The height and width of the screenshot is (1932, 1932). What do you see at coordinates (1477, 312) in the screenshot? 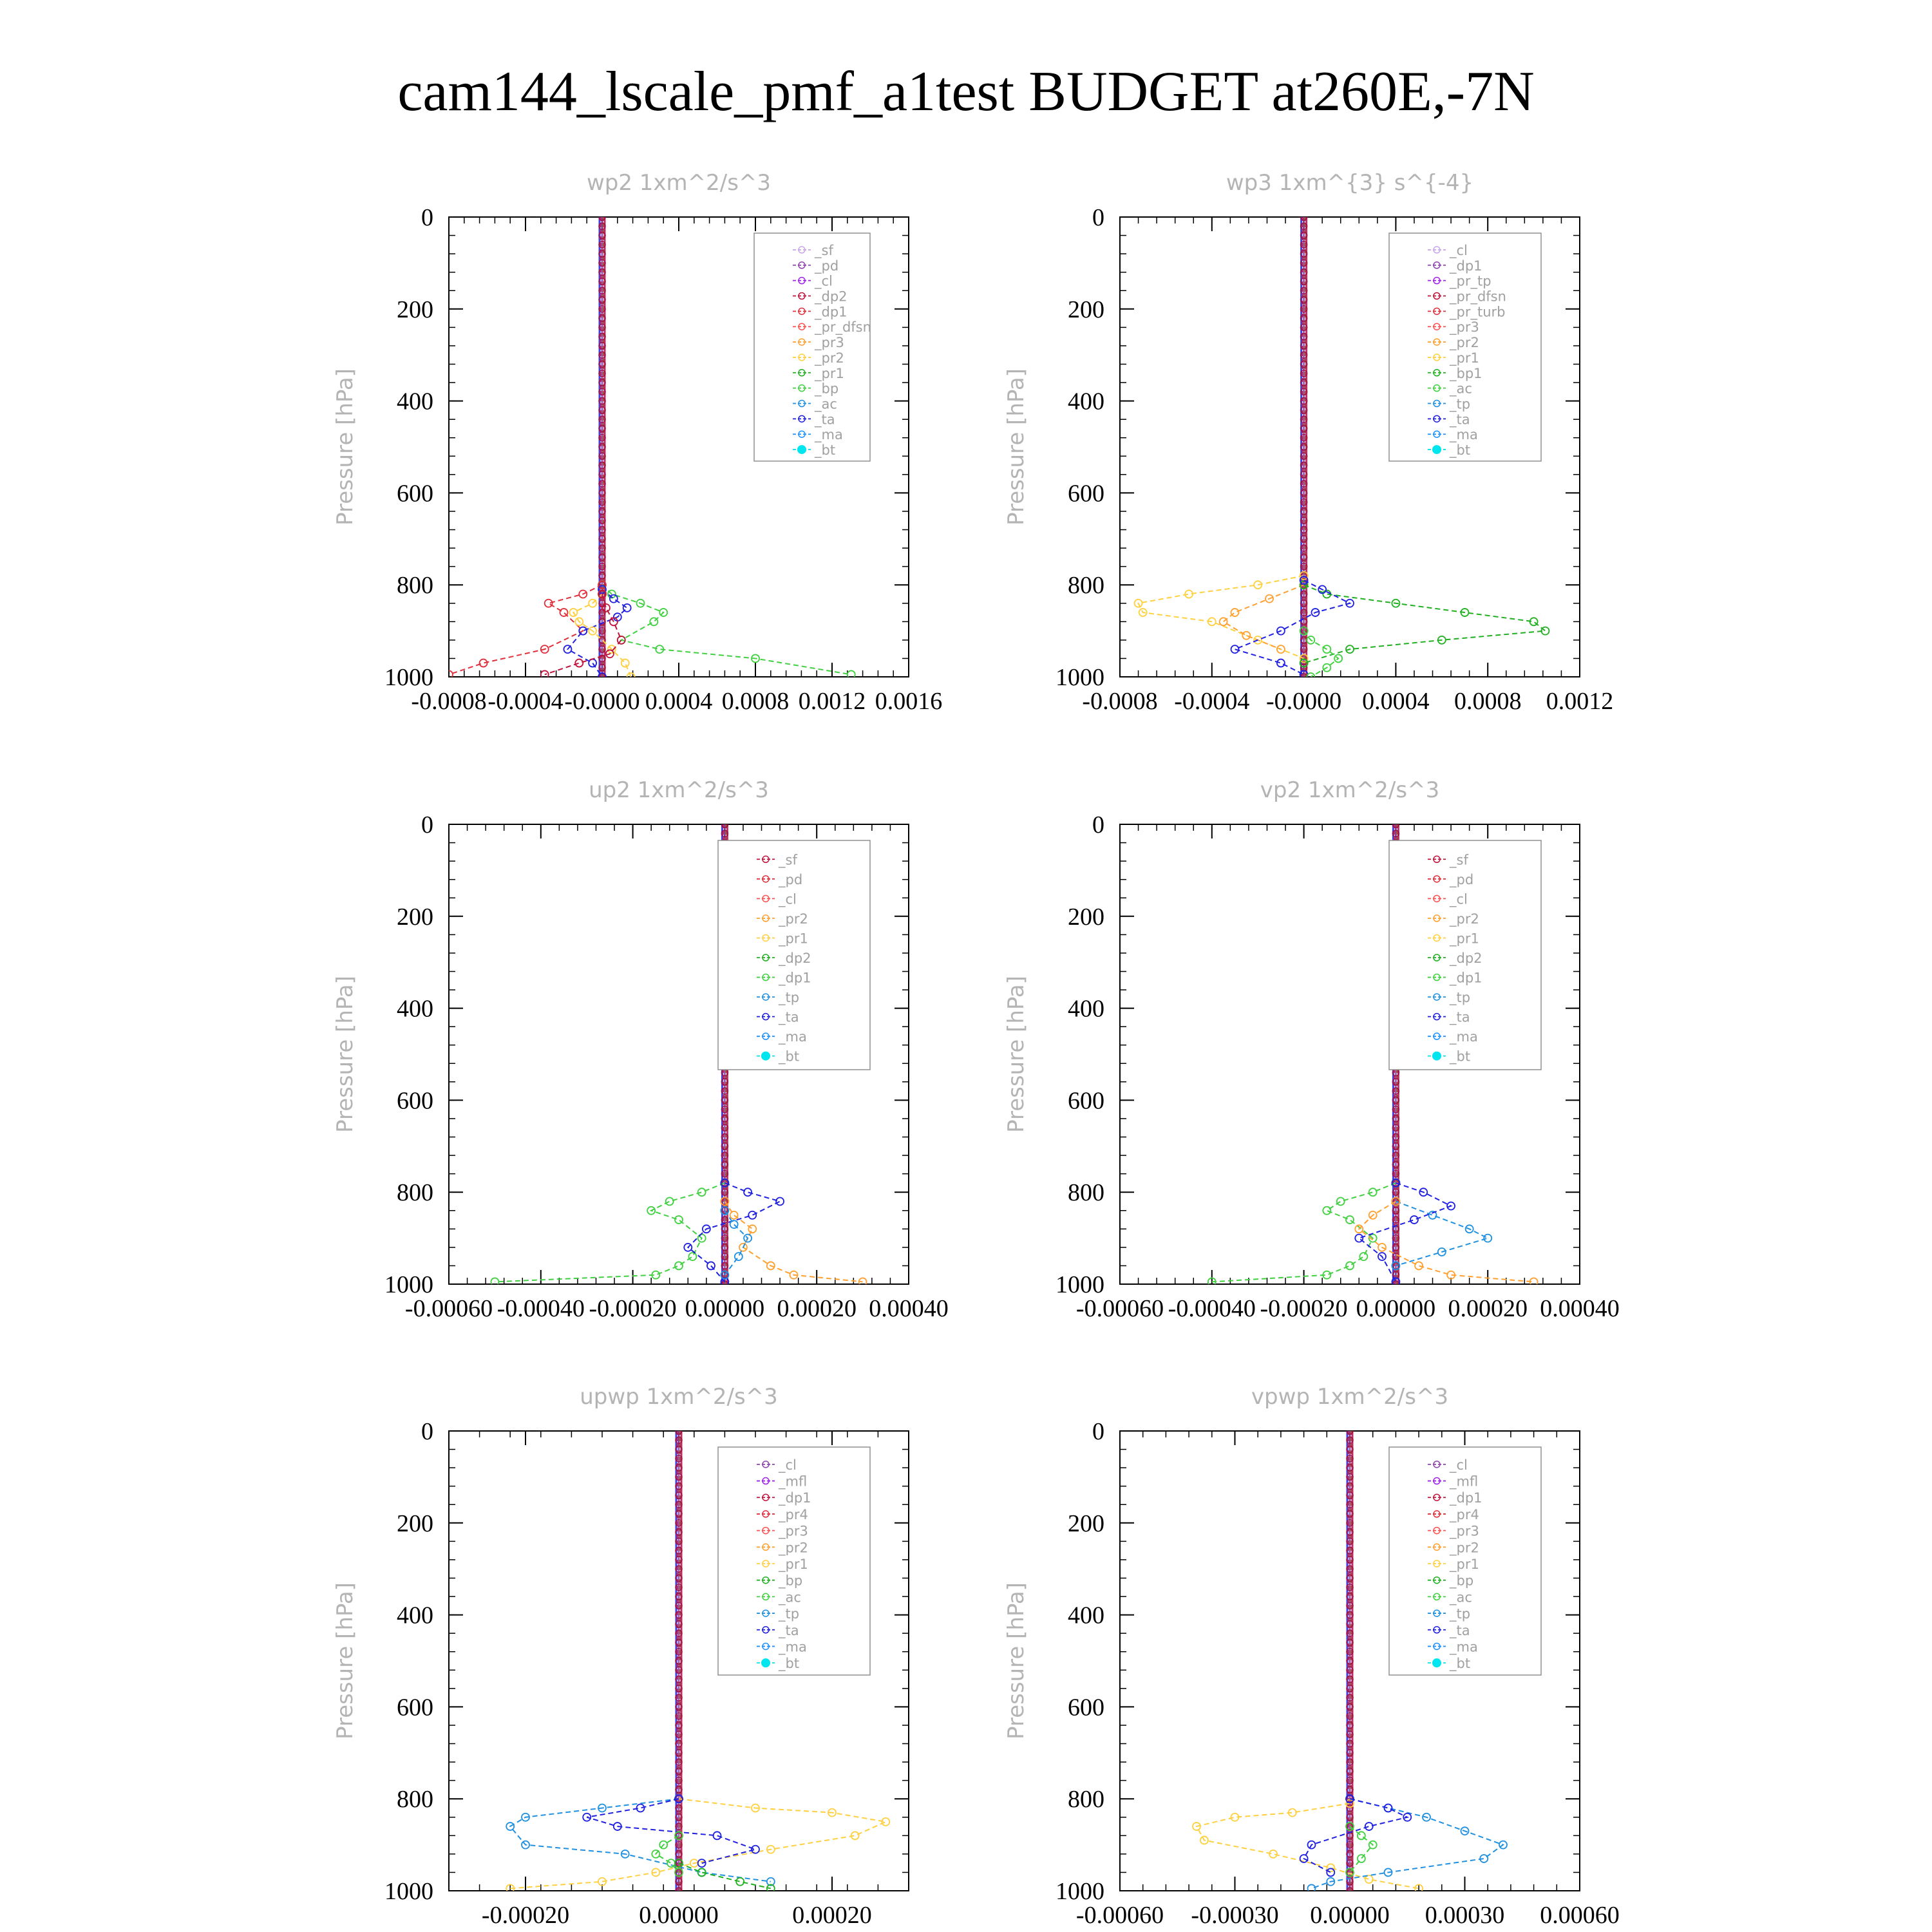
I see `legend-label: _pr_turb` at bounding box center [1477, 312].